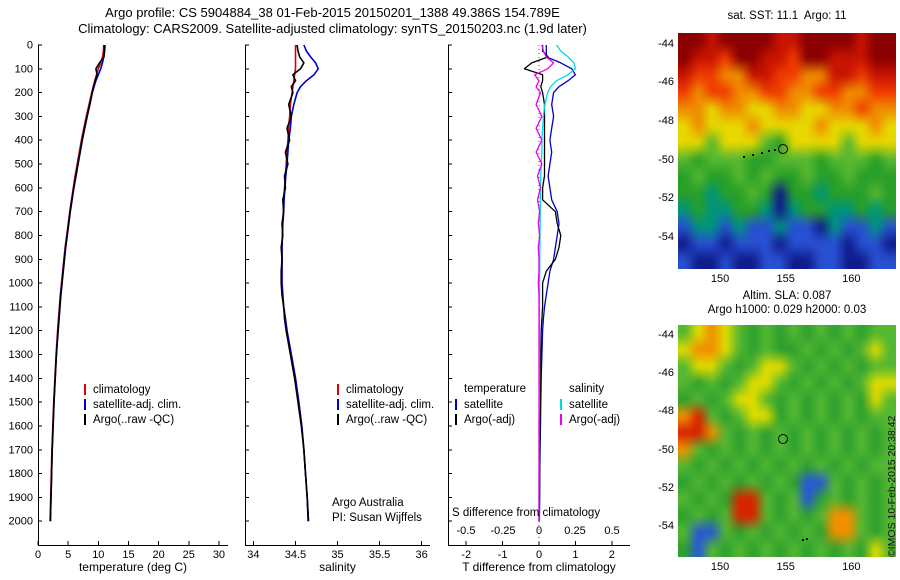 The image size is (900, 580). I want to click on legend-header: salinity, so click(587, 389).